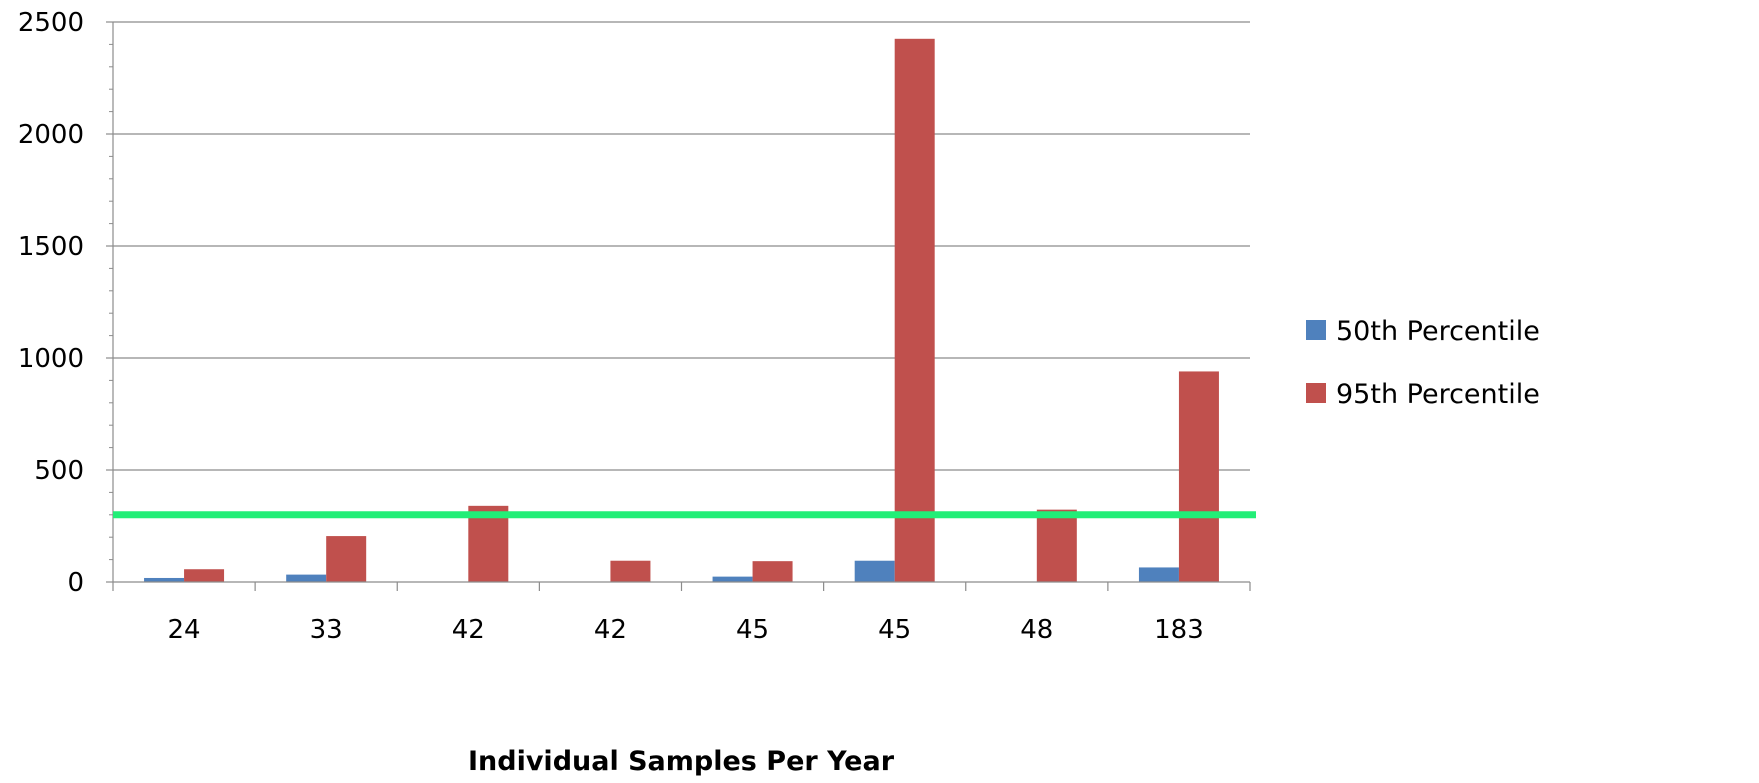  I want to click on legend-label: 50th Percentile, so click(1438, 331).